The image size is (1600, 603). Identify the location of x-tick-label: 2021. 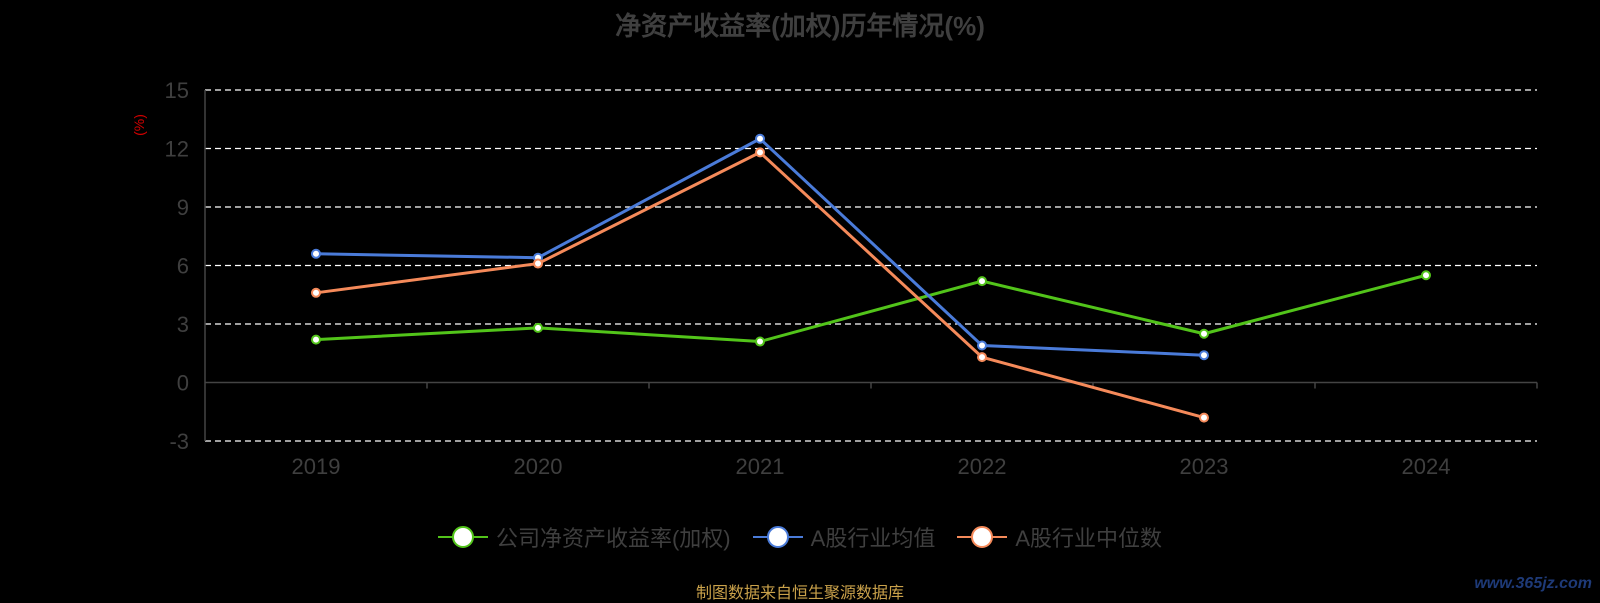
(760, 466).